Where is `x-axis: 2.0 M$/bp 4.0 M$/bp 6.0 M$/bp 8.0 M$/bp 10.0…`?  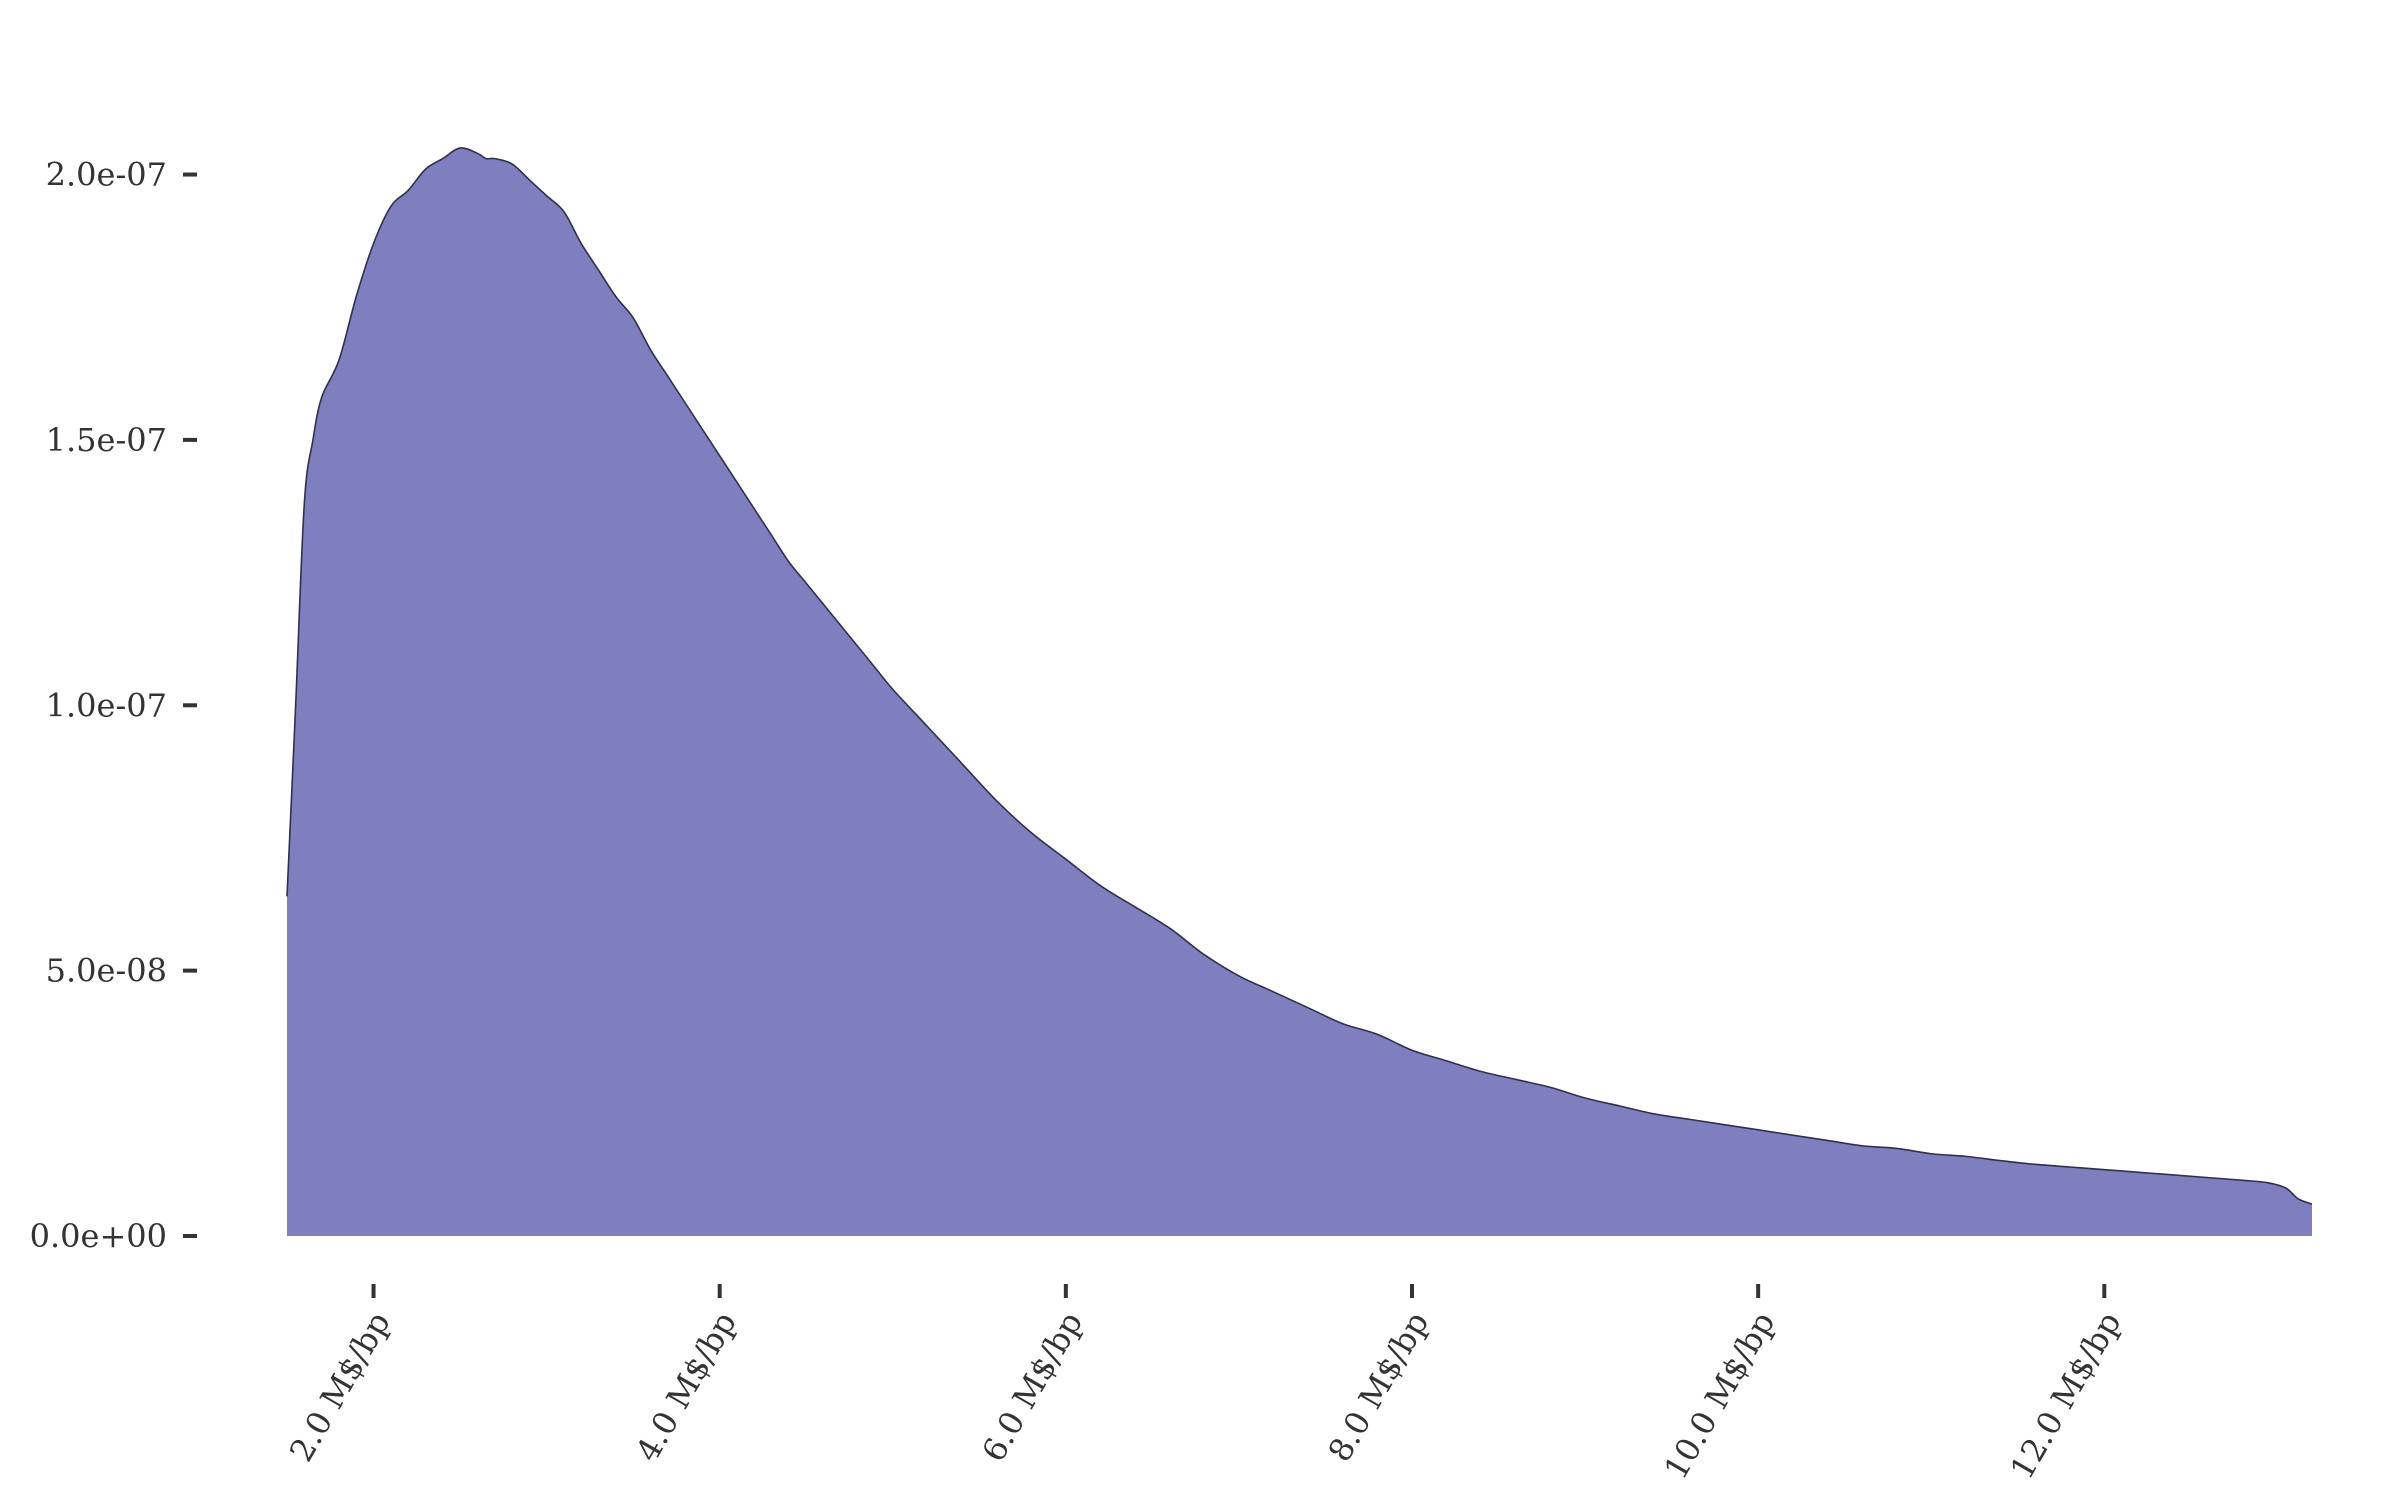 x-axis: 2.0 M$/bp 4.0 M$/bp 6.0 M$/bp 8.0 M$/bp 10.0… is located at coordinates (1205, 1385).